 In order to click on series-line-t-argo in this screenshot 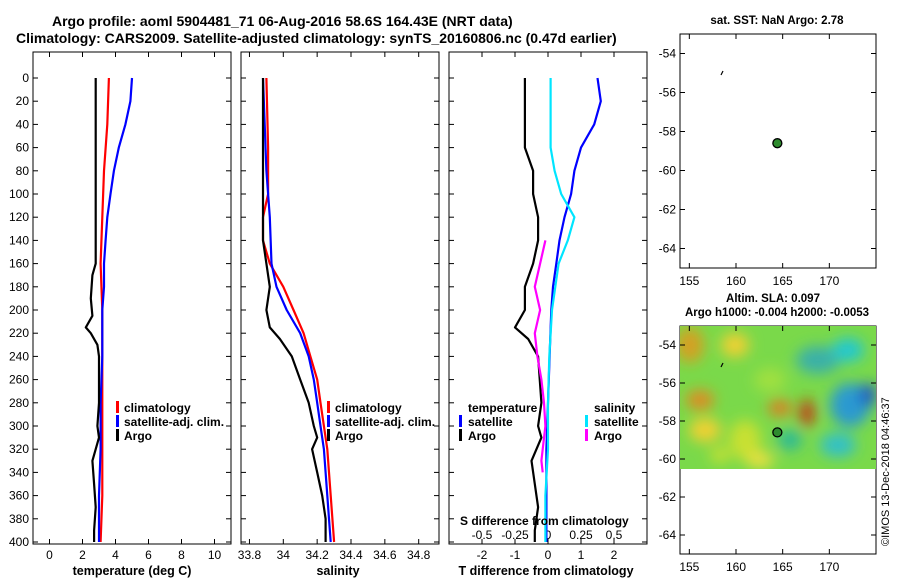, I will do `click(528, 310)`.